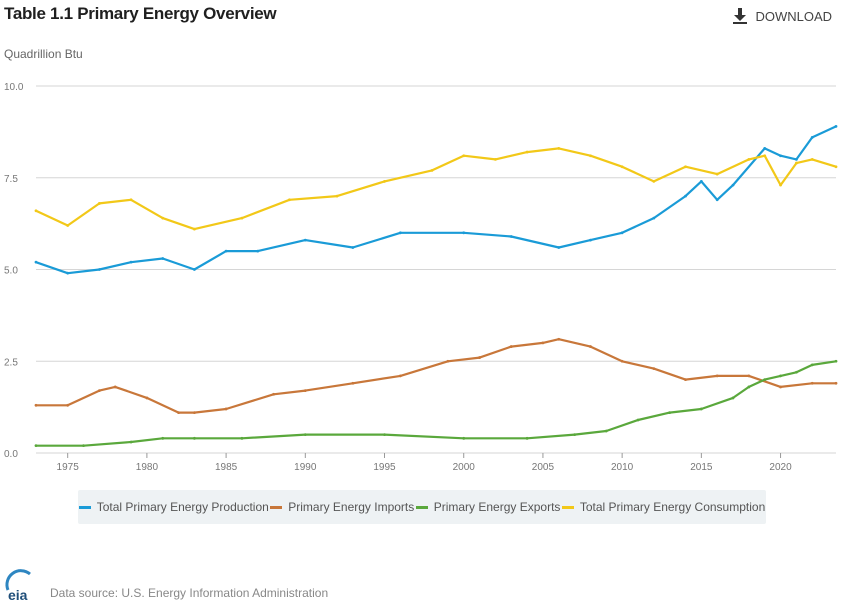 The height and width of the screenshot is (612, 848). Describe the element at coordinates (780, 467) in the screenshot. I see `x-tick-label-9: 2020` at that location.